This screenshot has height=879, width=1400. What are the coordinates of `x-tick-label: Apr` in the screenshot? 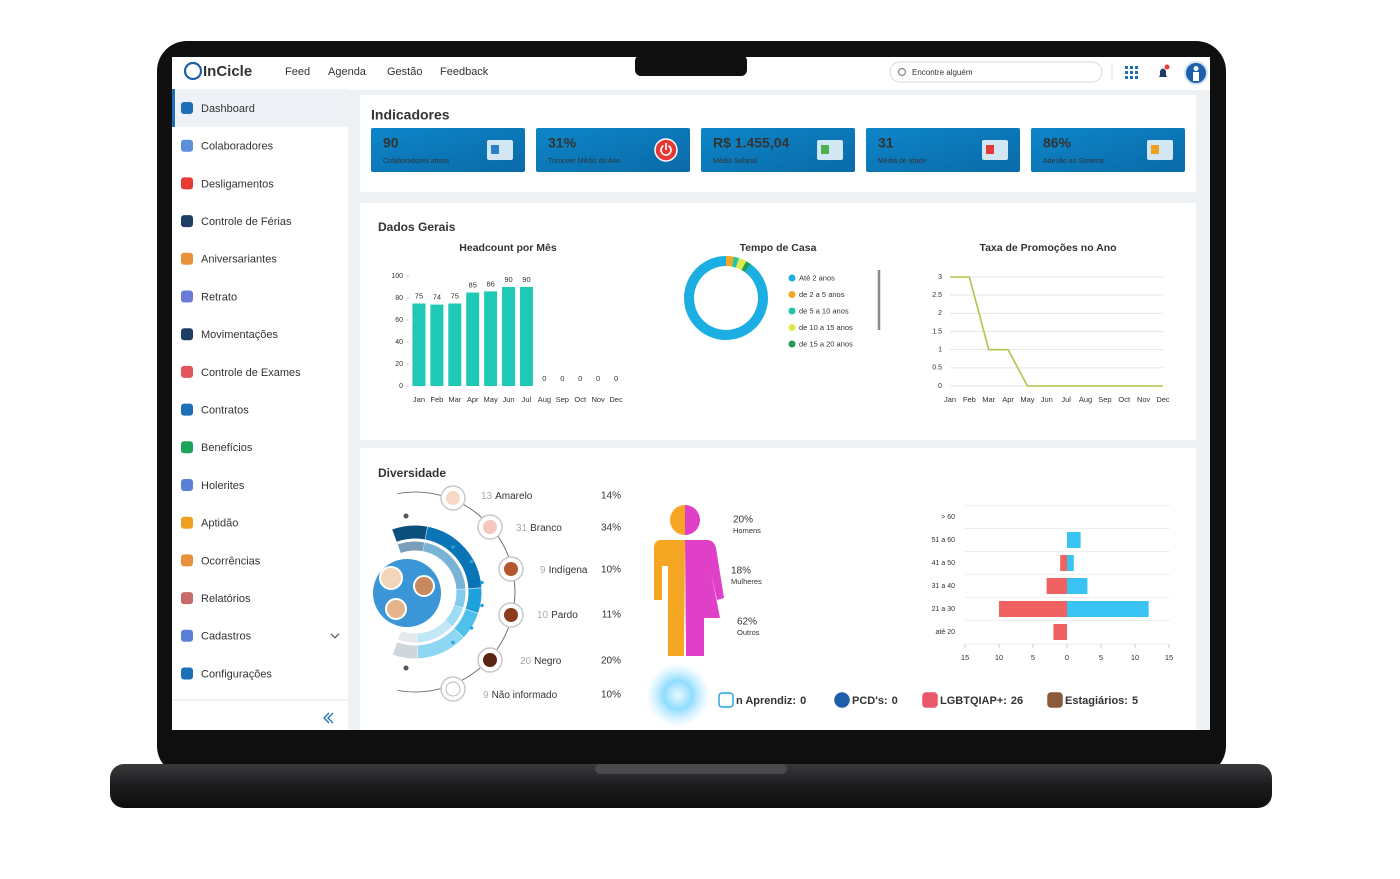 It's located at (473, 399).